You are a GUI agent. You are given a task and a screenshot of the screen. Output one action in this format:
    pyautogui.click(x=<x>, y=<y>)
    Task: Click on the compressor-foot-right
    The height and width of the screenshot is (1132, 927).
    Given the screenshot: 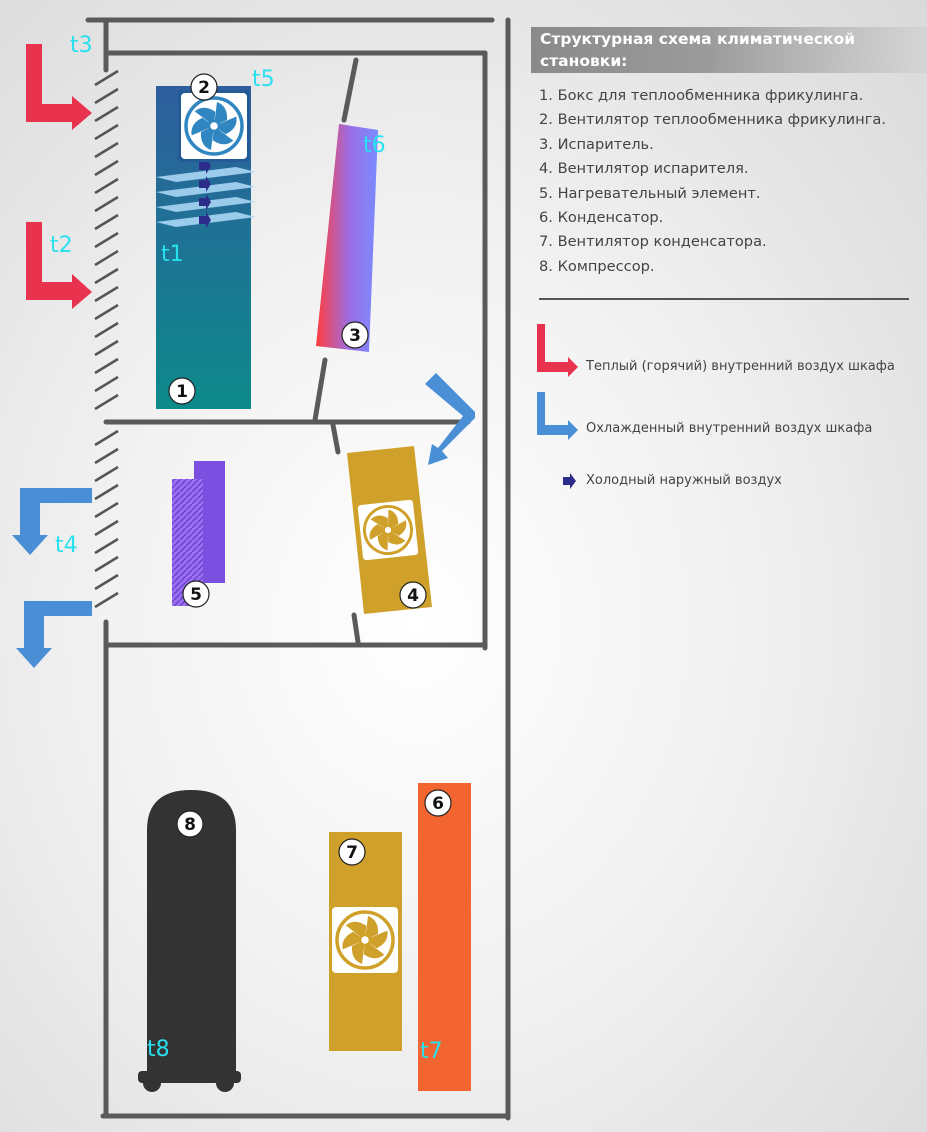 What is the action you would take?
    pyautogui.click(x=225, y=1083)
    